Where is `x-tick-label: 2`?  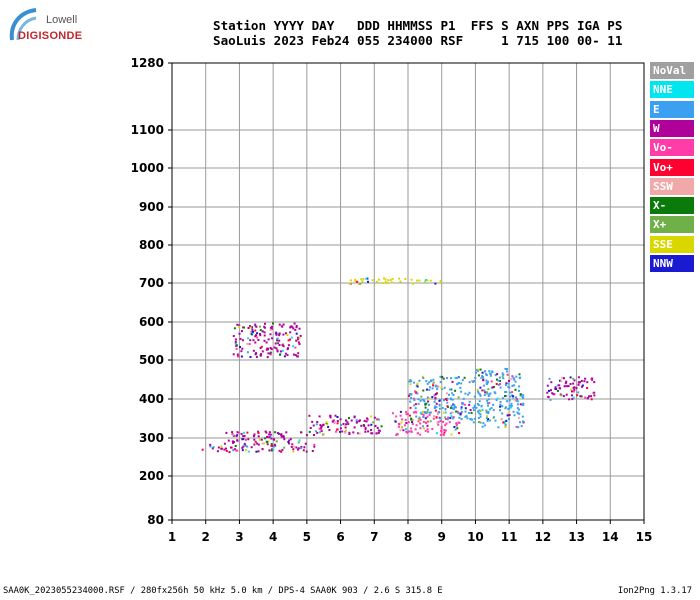 x-tick-label: 2 is located at coordinates (206, 537).